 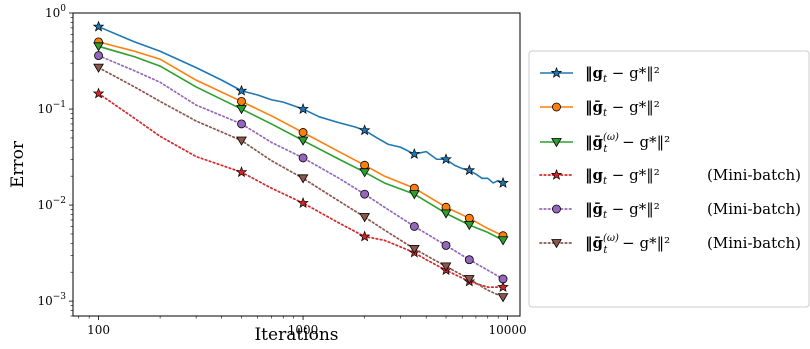 What do you see at coordinates (55, 12) in the screenshot?
I see `y-tick-label: 10⁰` at bounding box center [55, 12].